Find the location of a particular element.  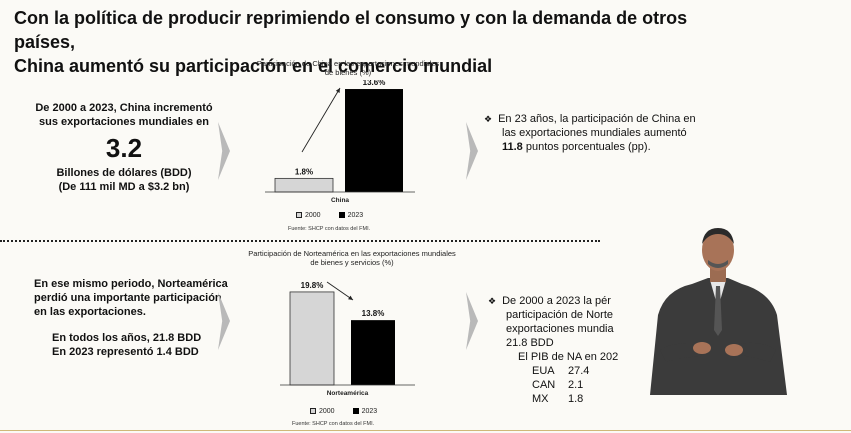

gdp-row-can: CAN 2.1 is located at coordinates (558, 385).